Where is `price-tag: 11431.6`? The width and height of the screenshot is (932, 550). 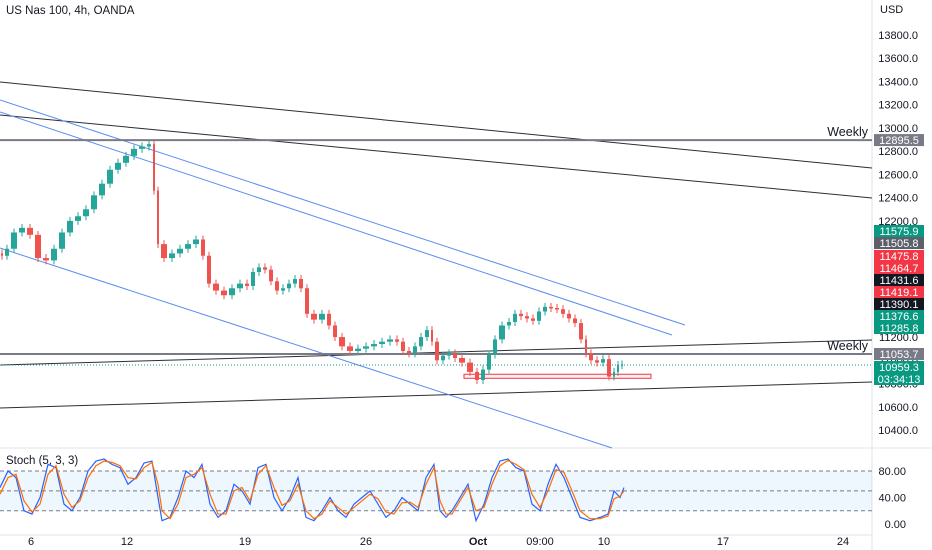 price-tag: 11431.6 is located at coordinates (899, 281).